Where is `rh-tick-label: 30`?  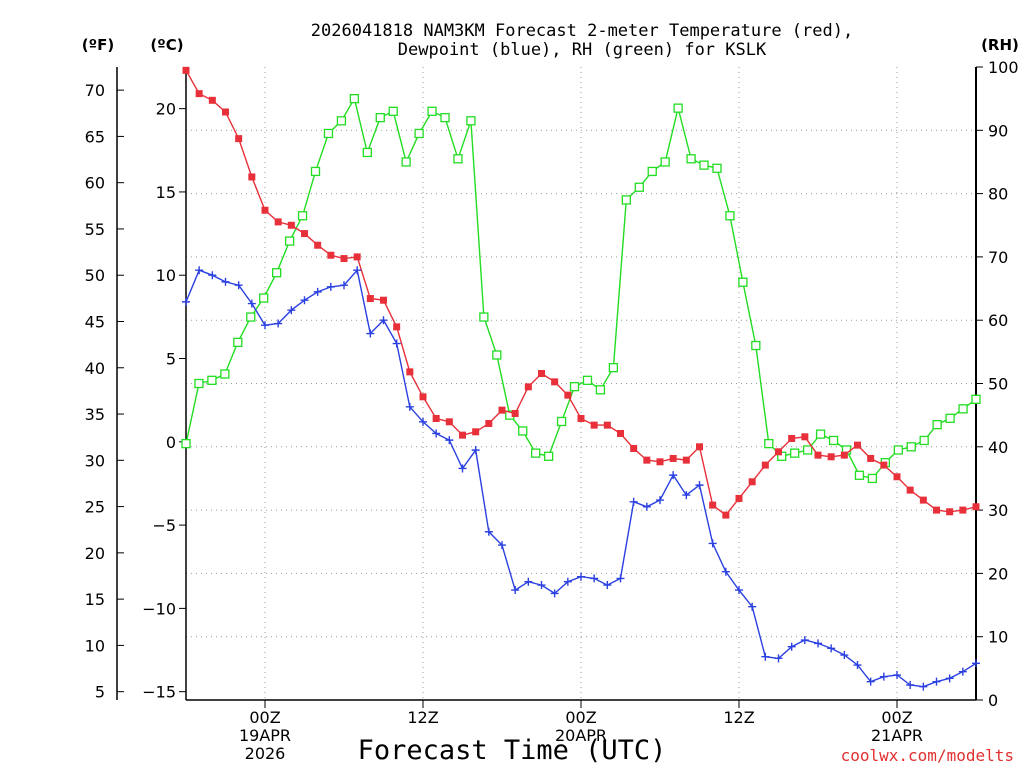 rh-tick-label: 30 is located at coordinates (998, 510).